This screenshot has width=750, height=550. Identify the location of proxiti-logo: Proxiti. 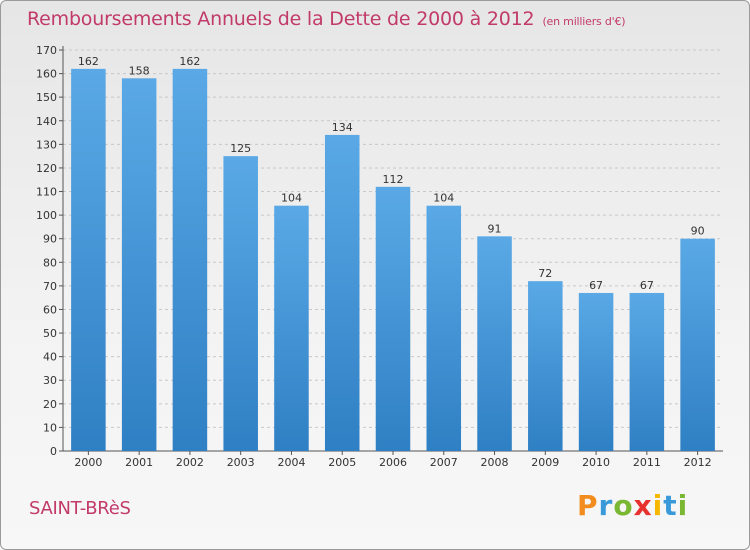
(632, 505).